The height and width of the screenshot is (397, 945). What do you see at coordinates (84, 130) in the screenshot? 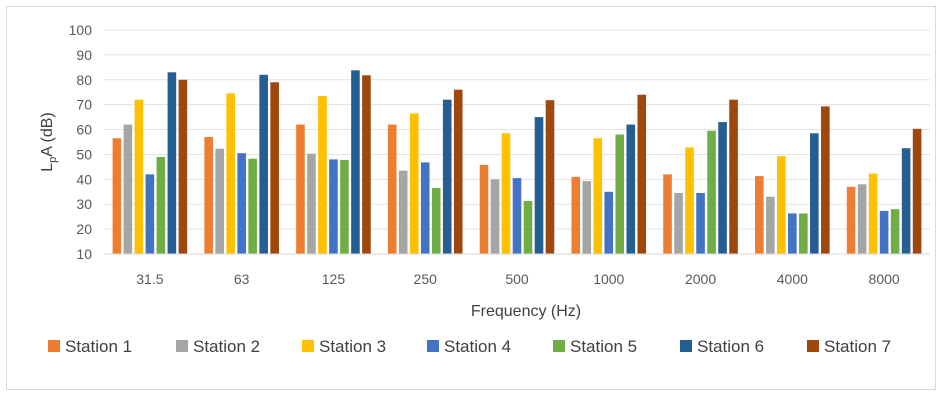
I see `y-tick-label: 60` at bounding box center [84, 130].